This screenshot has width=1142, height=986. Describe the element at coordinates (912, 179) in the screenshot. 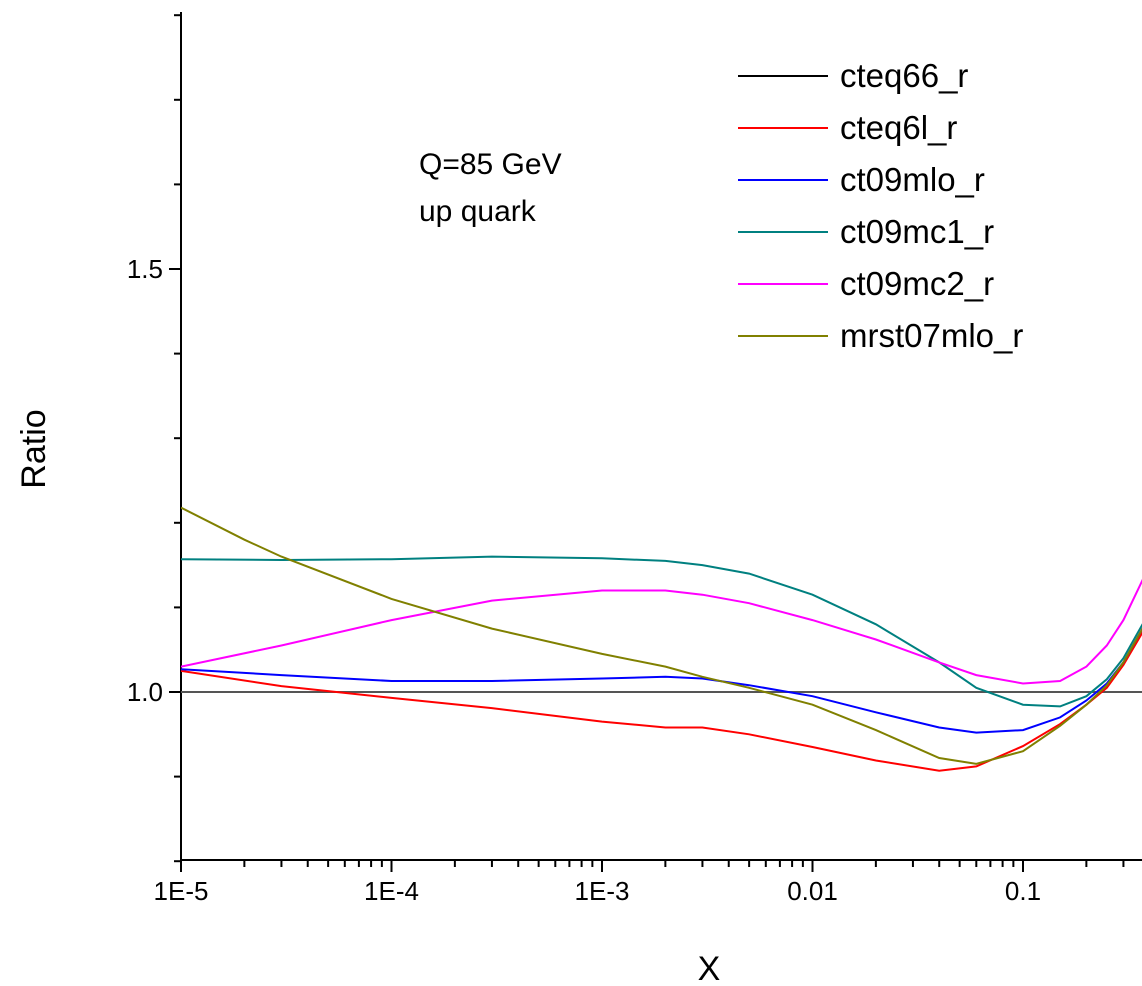

I see `legend-label-ct09mlo_r: ct09mlo_r` at that location.